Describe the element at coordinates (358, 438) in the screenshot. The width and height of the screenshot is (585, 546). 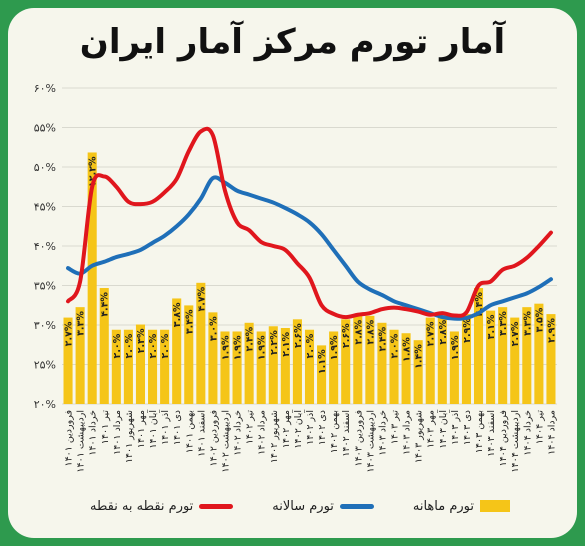
I see `x-tick-label: فروردین ۱۴۰۳` at that location.